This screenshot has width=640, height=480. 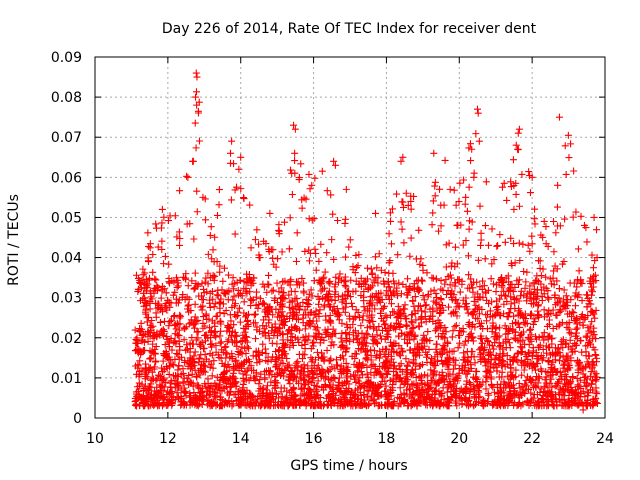 I want to click on x-tick-label: 16, so click(x=314, y=439).